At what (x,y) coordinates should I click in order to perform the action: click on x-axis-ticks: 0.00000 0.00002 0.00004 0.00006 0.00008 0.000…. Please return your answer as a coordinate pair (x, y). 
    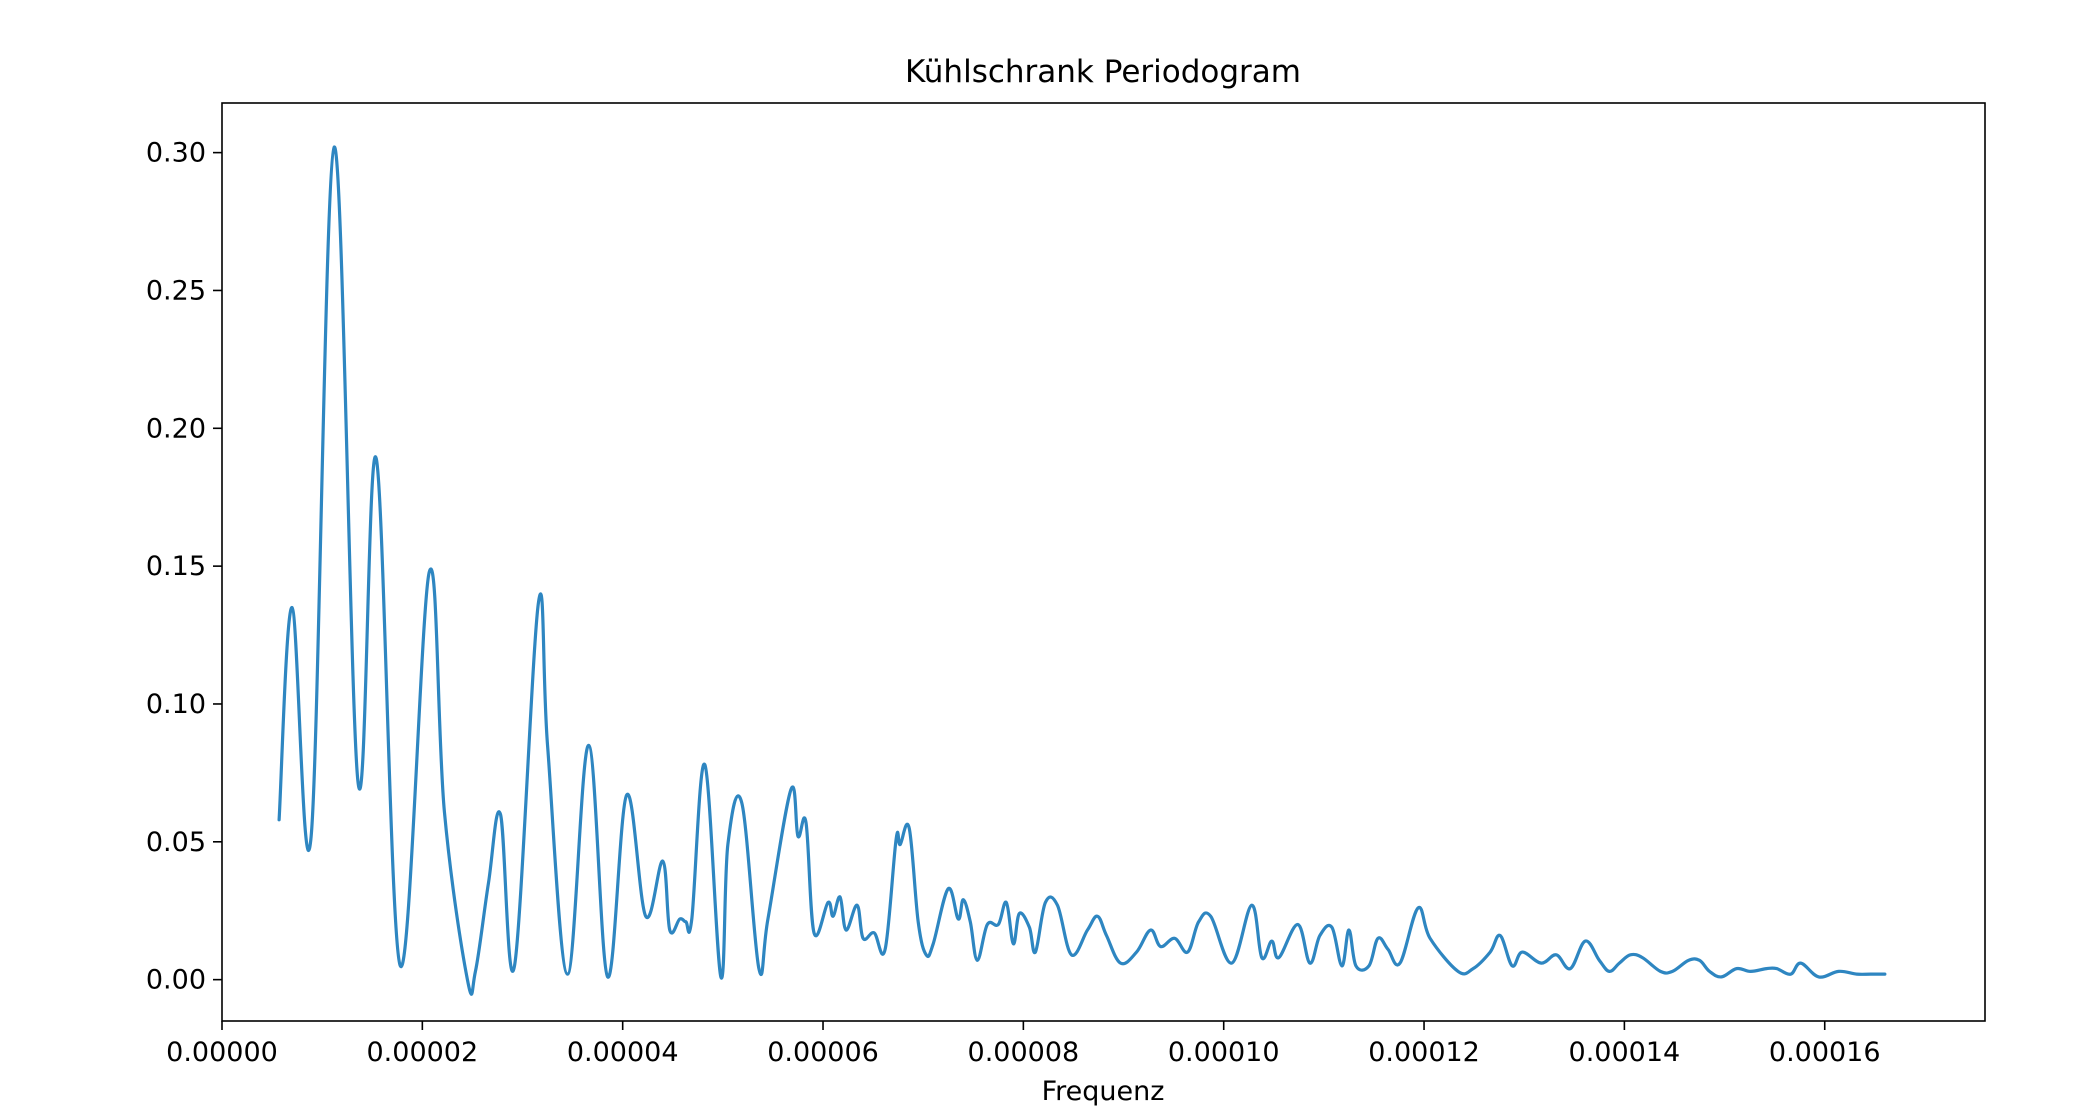
    Looking at the image, I should click on (1023, 1044).